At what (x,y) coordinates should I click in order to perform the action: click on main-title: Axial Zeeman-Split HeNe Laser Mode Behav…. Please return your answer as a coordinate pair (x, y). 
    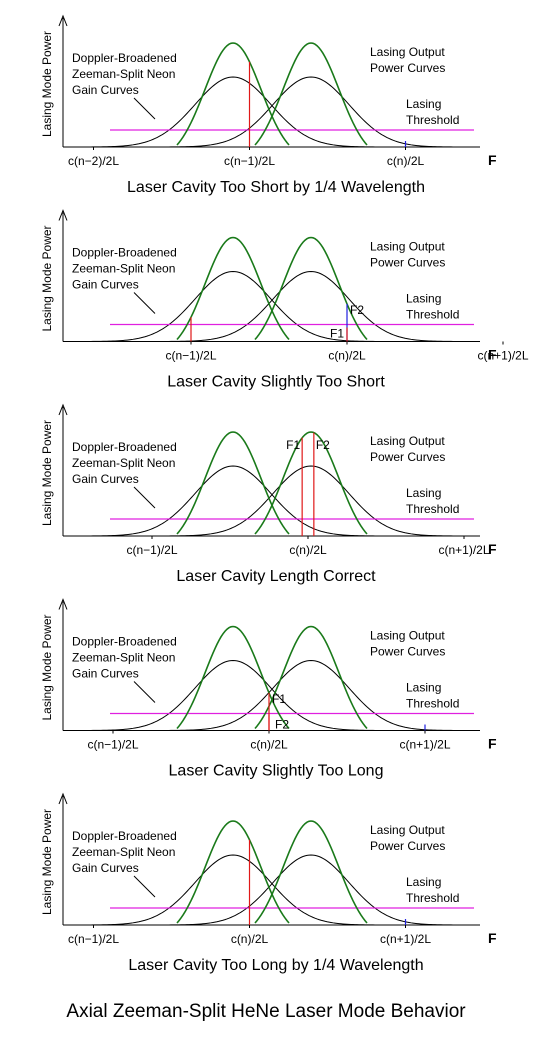
    Looking at the image, I should click on (266, 1011).